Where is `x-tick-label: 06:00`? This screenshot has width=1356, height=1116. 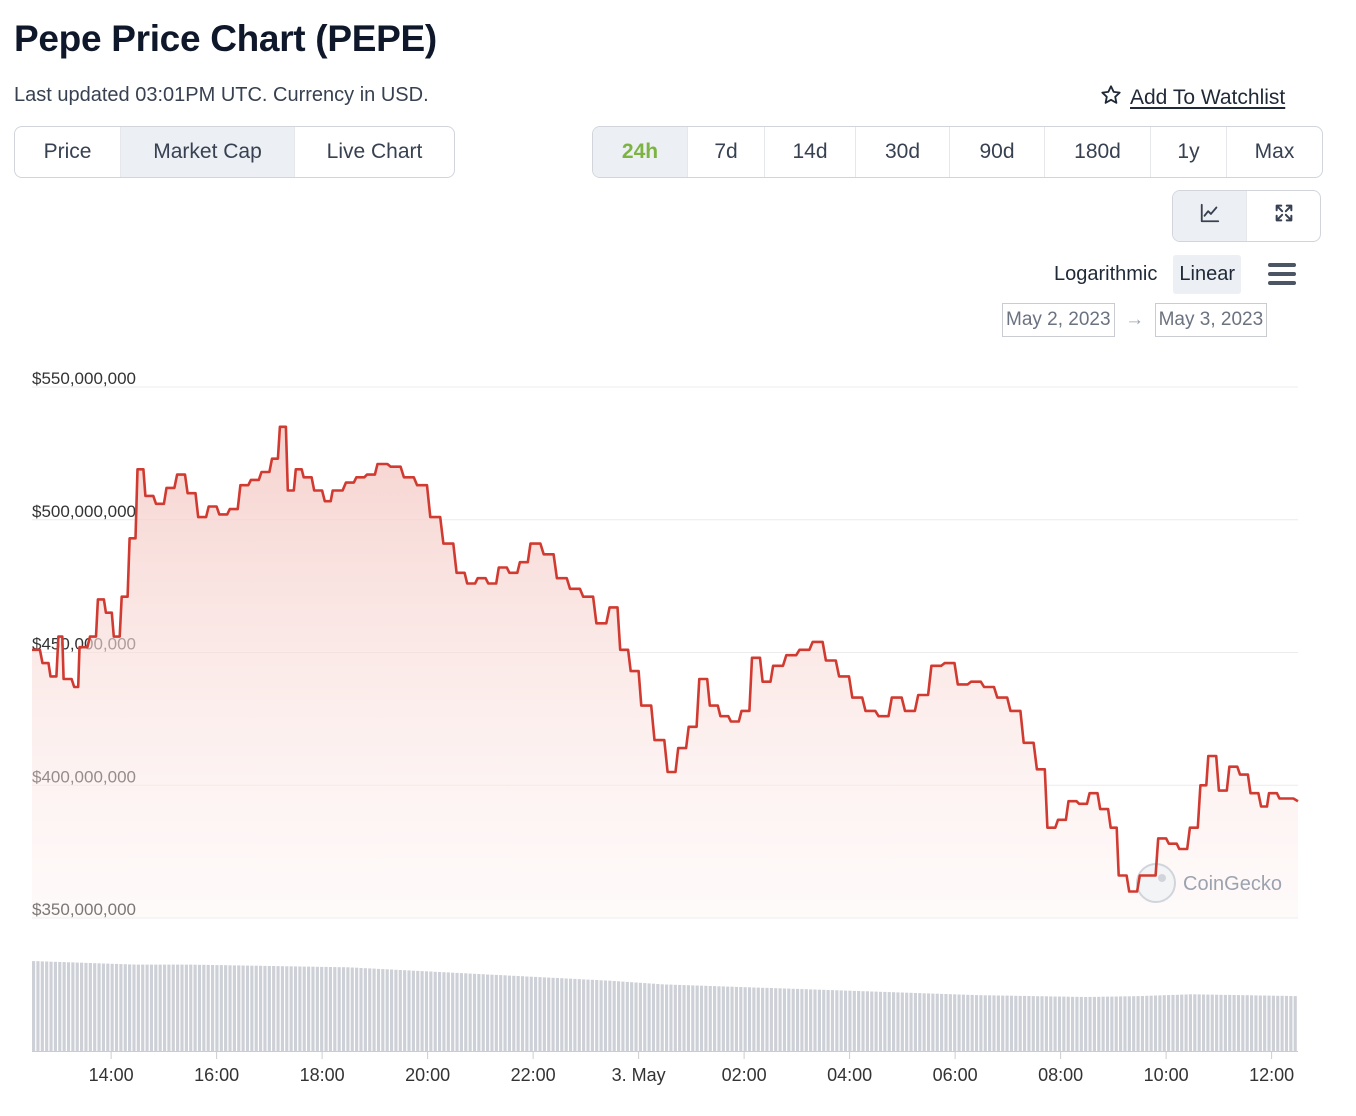
x-tick-label: 06:00 is located at coordinates (955, 1075).